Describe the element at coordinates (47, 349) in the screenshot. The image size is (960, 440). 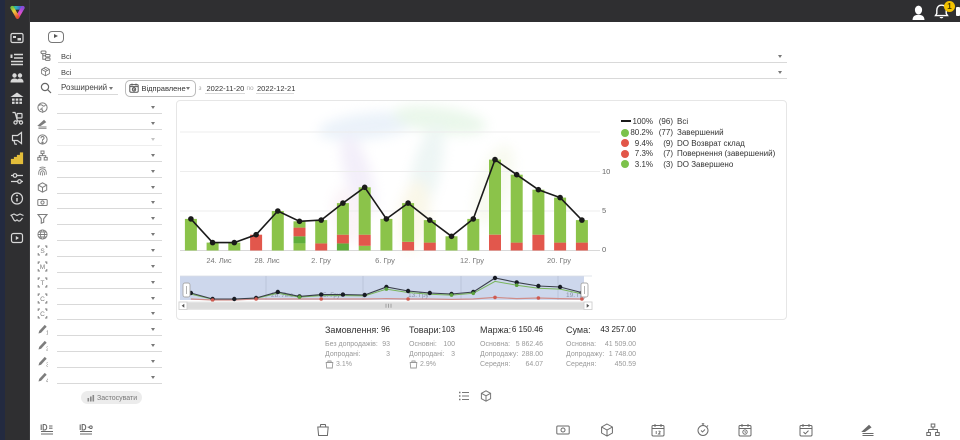
I see `svg-text: 2` at that location.